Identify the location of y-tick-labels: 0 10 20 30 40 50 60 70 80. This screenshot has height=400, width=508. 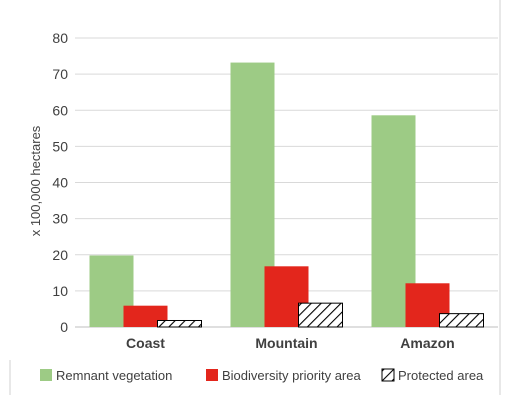
(60, 182).